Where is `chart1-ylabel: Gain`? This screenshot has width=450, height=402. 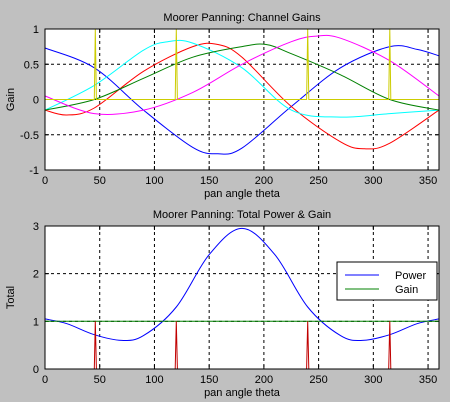
chart1-ylabel: Gain is located at coordinates (11, 99).